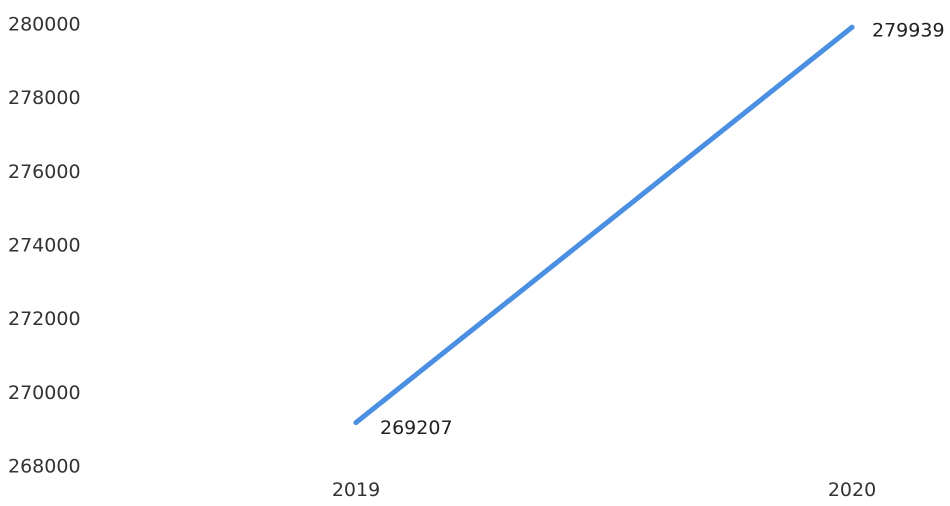 This screenshot has height=506, width=950. What do you see at coordinates (44, 98) in the screenshot?
I see `y-tick-label: 278000` at bounding box center [44, 98].